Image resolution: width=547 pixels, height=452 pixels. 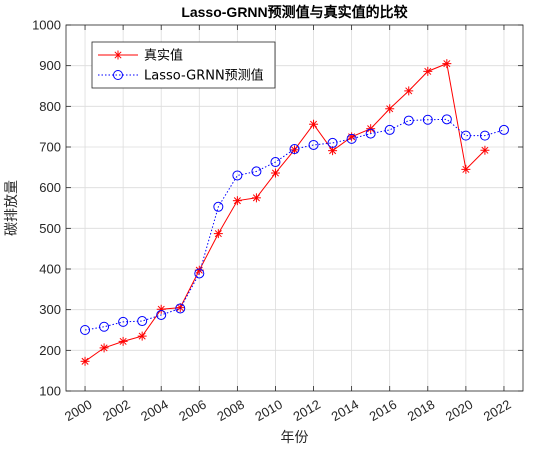 I want to click on y-axis-label: 碳排放量, so click(x=12, y=208).